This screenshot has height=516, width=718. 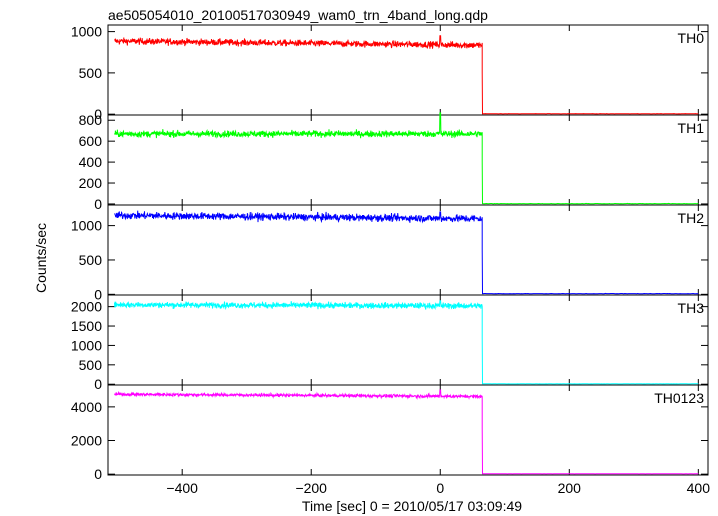 What do you see at coordinates (691, 128) in the screenshot?
I see `series-label-TH1: TH1` at bounding box center [691, 128].